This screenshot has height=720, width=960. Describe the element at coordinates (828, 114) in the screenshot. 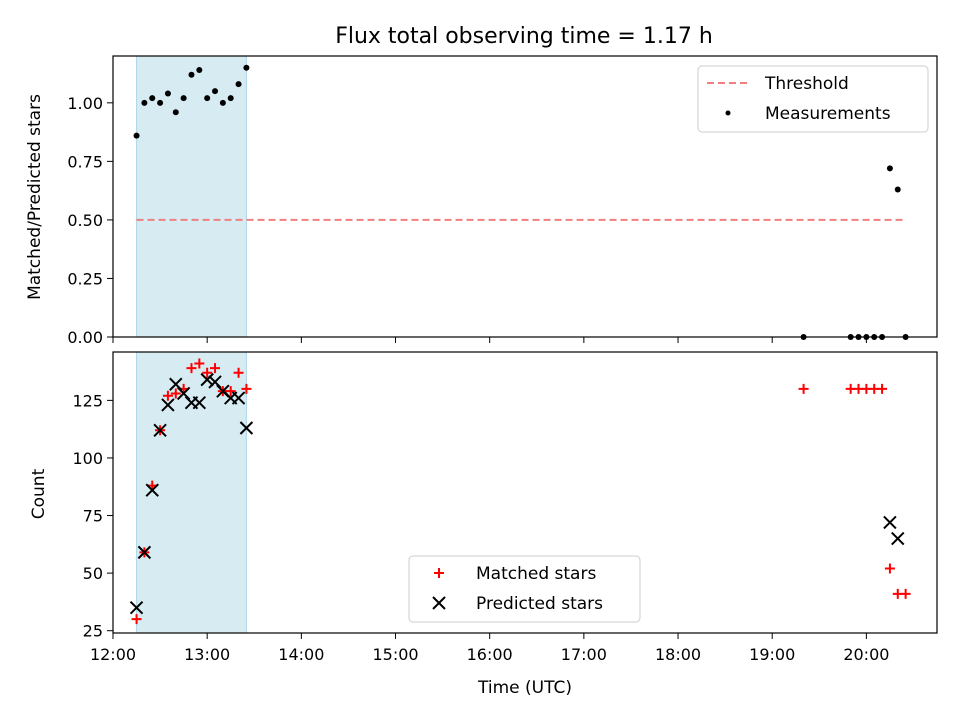

I see `legend-label: Measurements` at that location.